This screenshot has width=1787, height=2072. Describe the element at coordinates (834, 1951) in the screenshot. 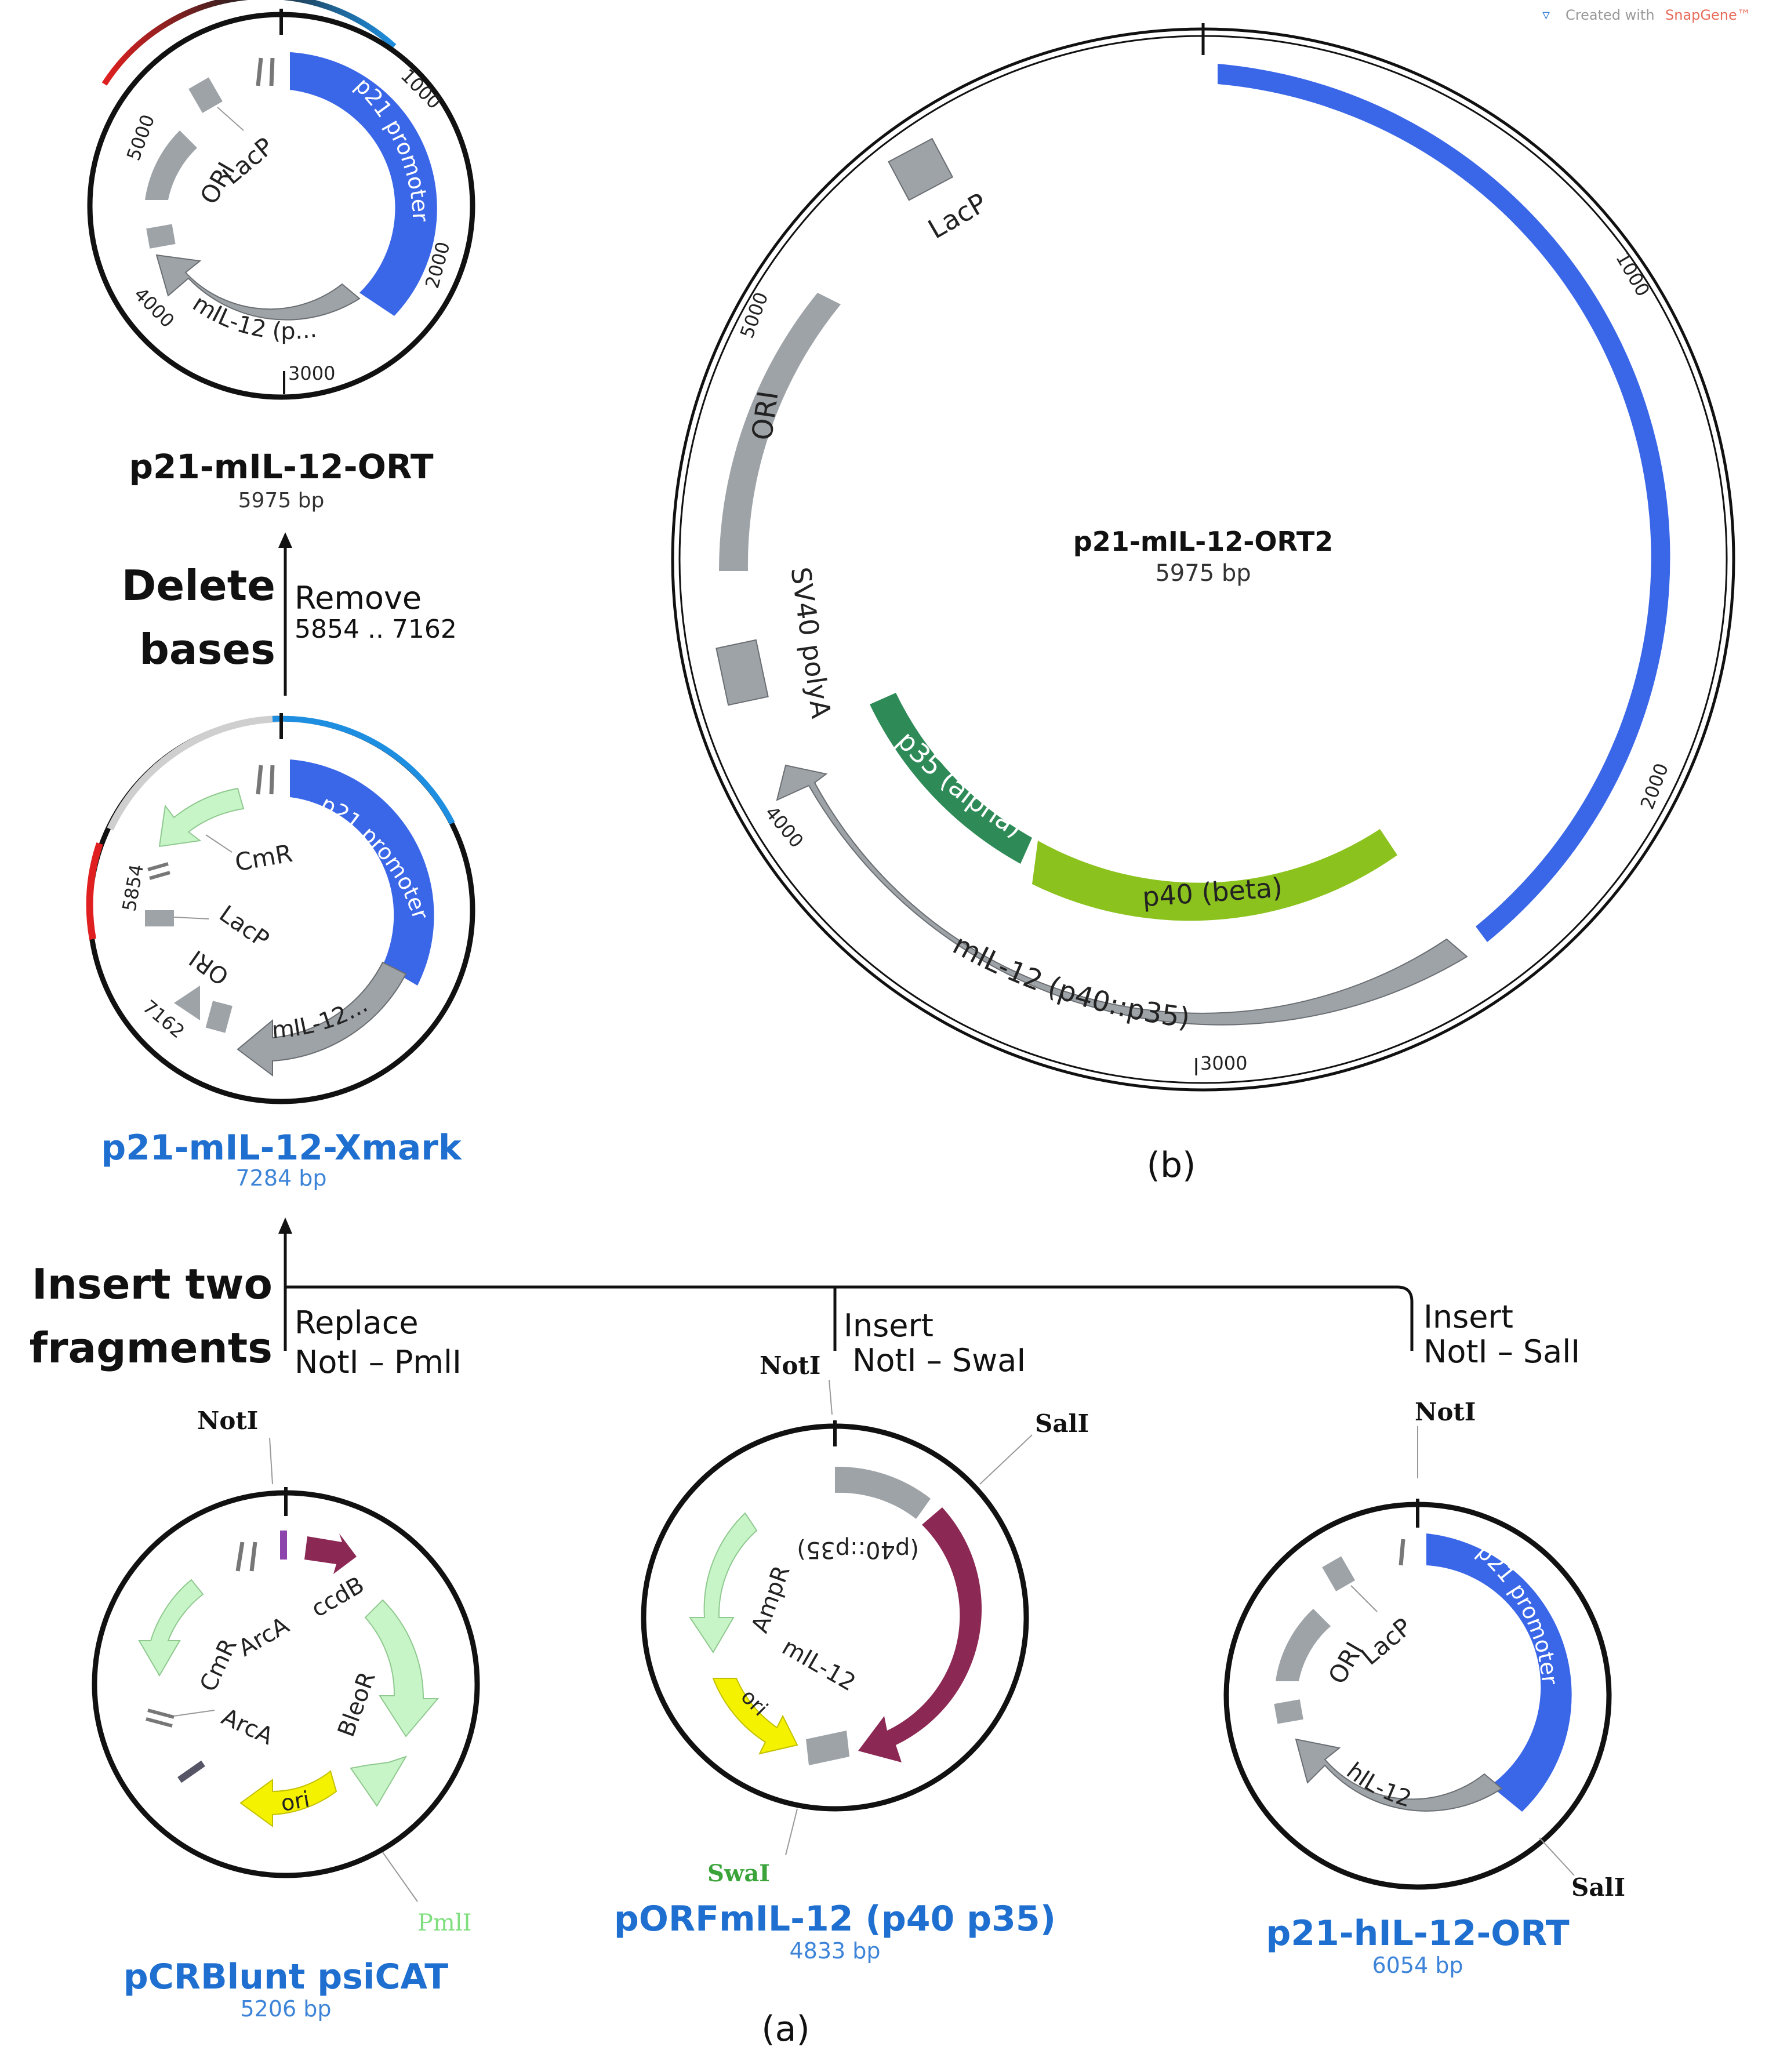

I see `porf-size: 4833 bp` at that location.